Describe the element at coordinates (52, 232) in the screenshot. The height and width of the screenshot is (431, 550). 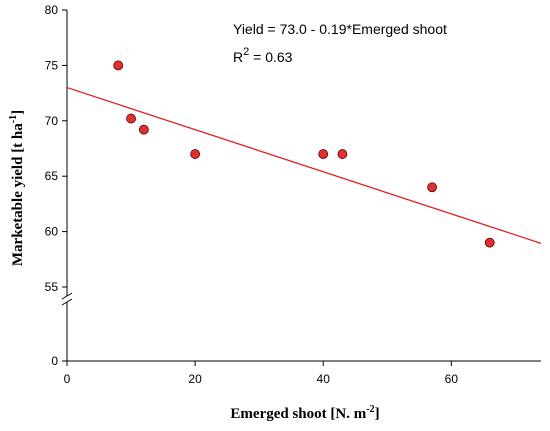
I see `y-tick-label: 60` at that location.